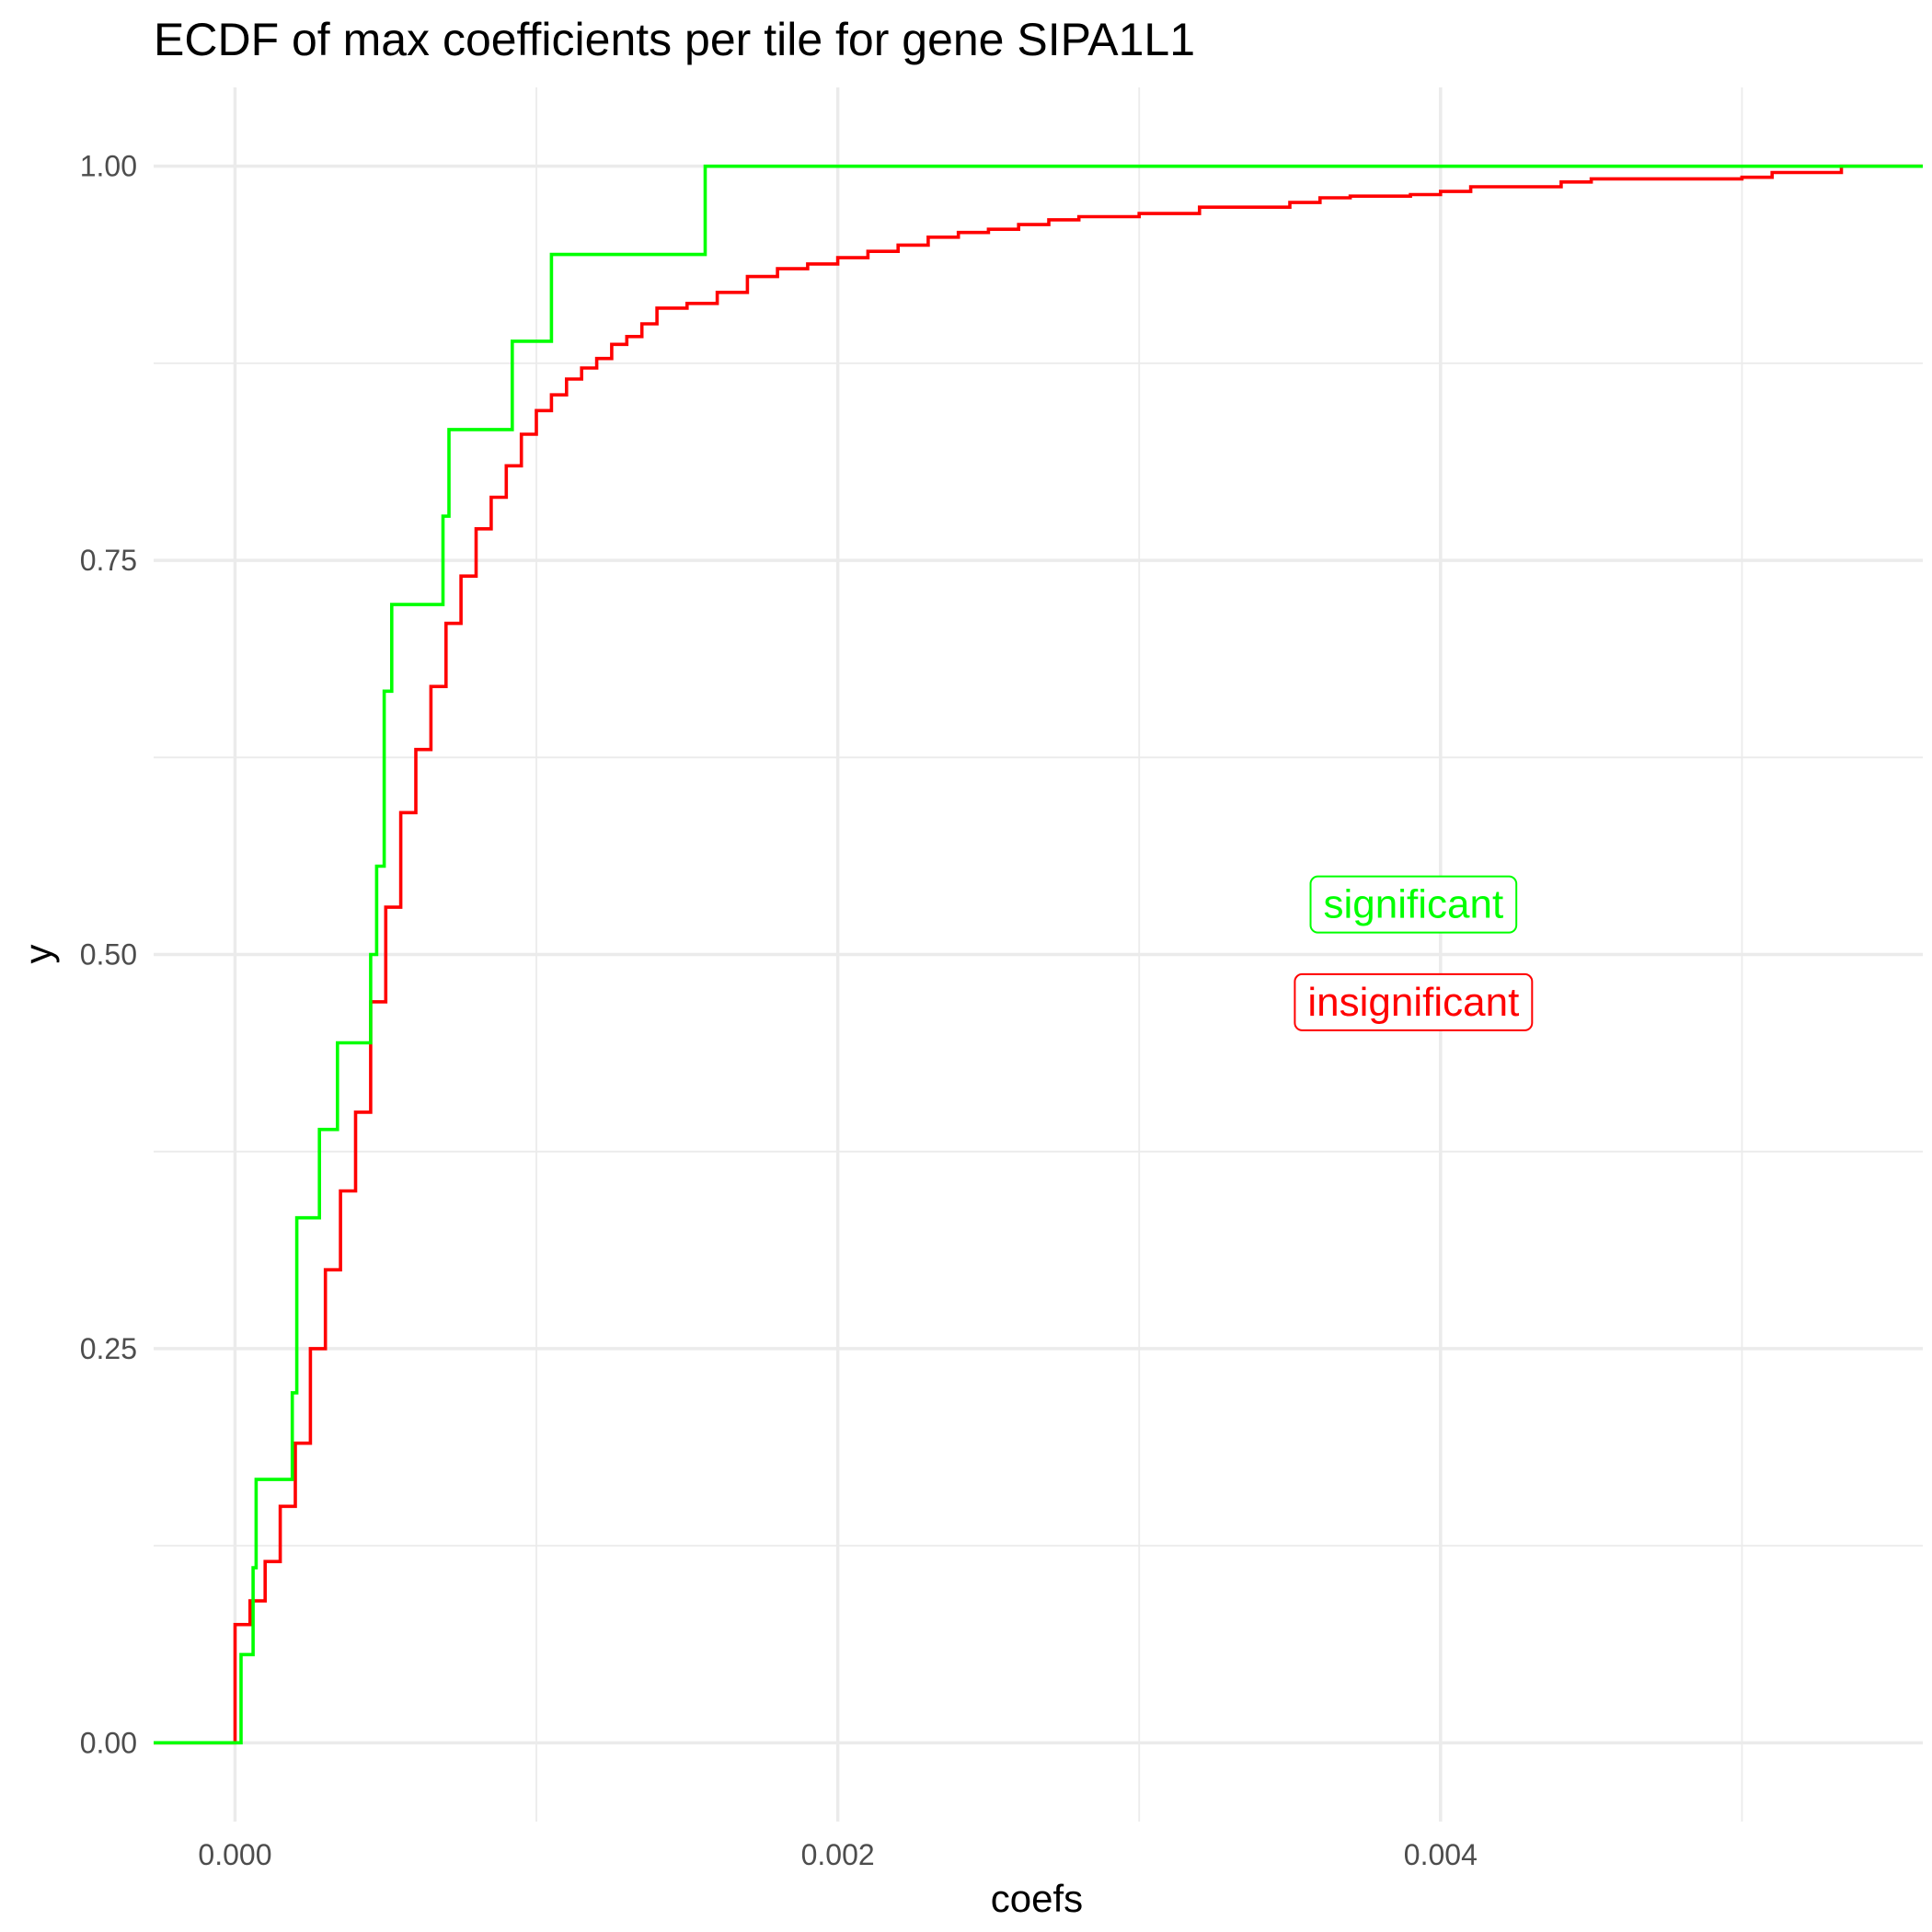 Image resolution: width=1932 pixels, height=1932 pixels. I want to click on y-tick-label: 1.00, so click(108, 166).